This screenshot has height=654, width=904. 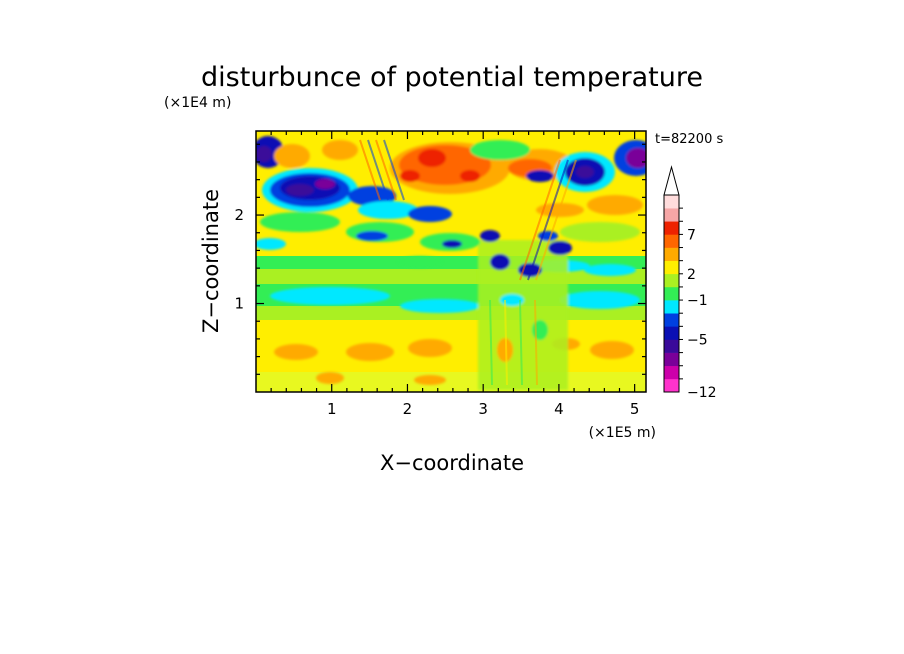 I want to click on x-axis-label: X−coordinate, so click(x=452, y=463).